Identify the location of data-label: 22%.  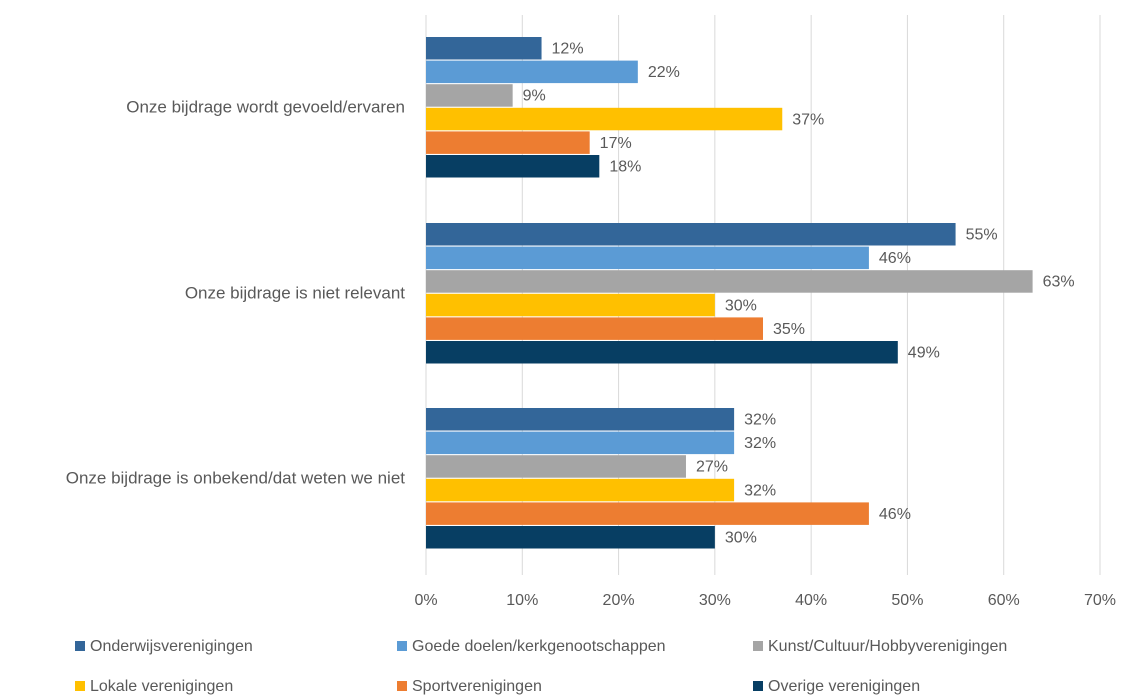
(664, 72).